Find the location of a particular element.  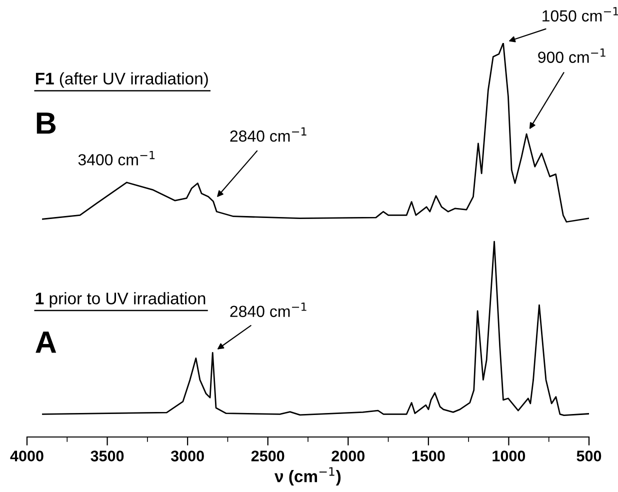

annotation: 1050 cm$^{−1}$ is located at coordinates (580, 14).